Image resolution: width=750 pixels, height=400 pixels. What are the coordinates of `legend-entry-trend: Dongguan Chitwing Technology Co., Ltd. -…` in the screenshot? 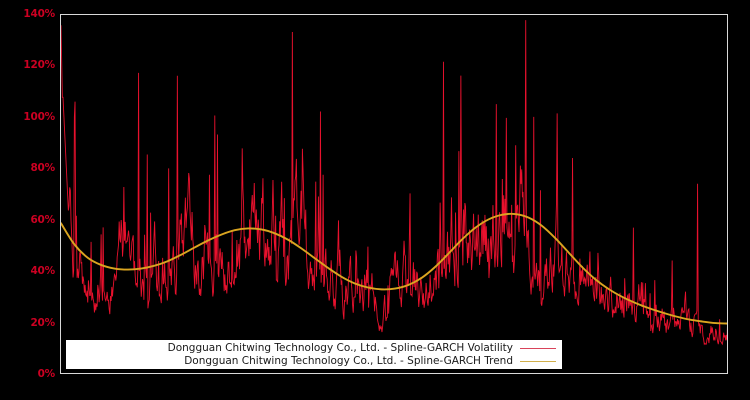 It's located at (314, 361).